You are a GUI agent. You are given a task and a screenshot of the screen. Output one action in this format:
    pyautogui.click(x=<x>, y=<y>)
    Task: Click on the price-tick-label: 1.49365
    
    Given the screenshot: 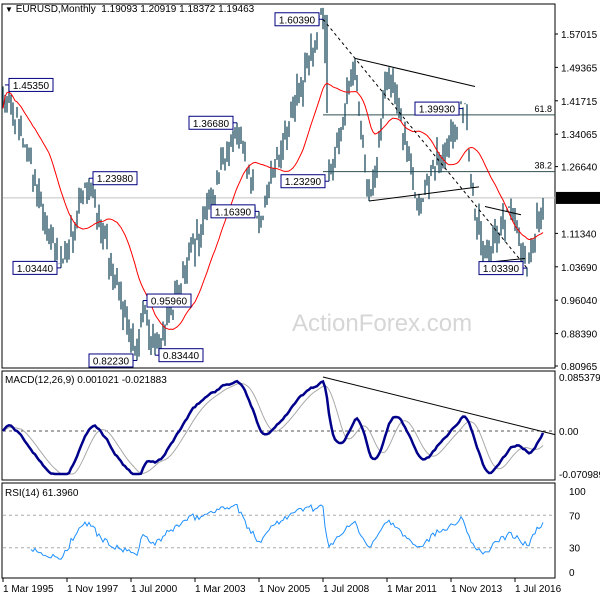 What is the action you would take?
    pyautogui.click(x=579, y=68)
    